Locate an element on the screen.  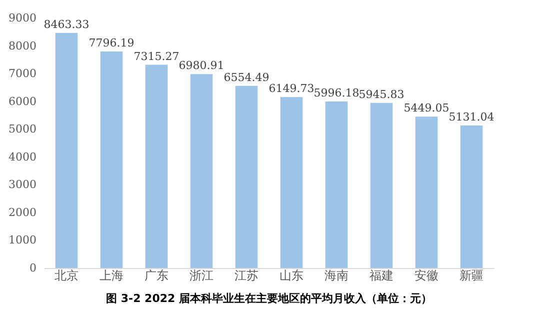
y-tick-label: 1000 is located at coordinates (22, 240).